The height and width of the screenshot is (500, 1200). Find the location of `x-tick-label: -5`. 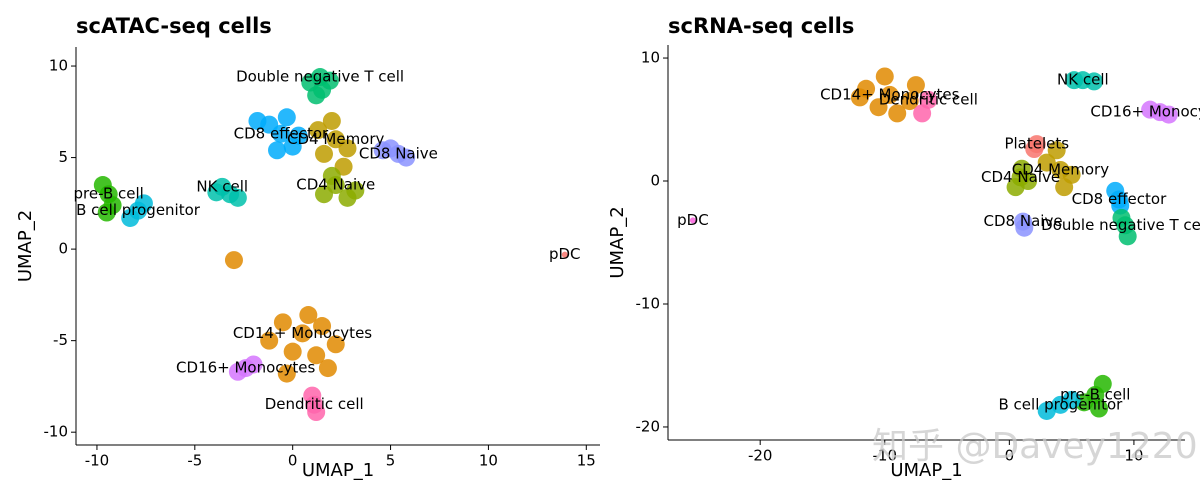

x-tick-label: -5 is located at coordinates (194, 461).